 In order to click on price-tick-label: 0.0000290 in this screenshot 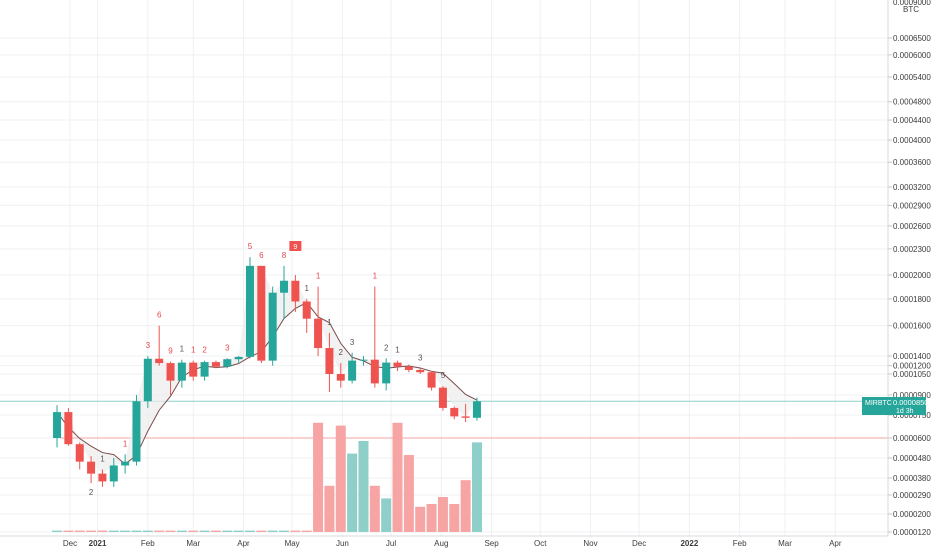, I will do `click(912, 495)`.